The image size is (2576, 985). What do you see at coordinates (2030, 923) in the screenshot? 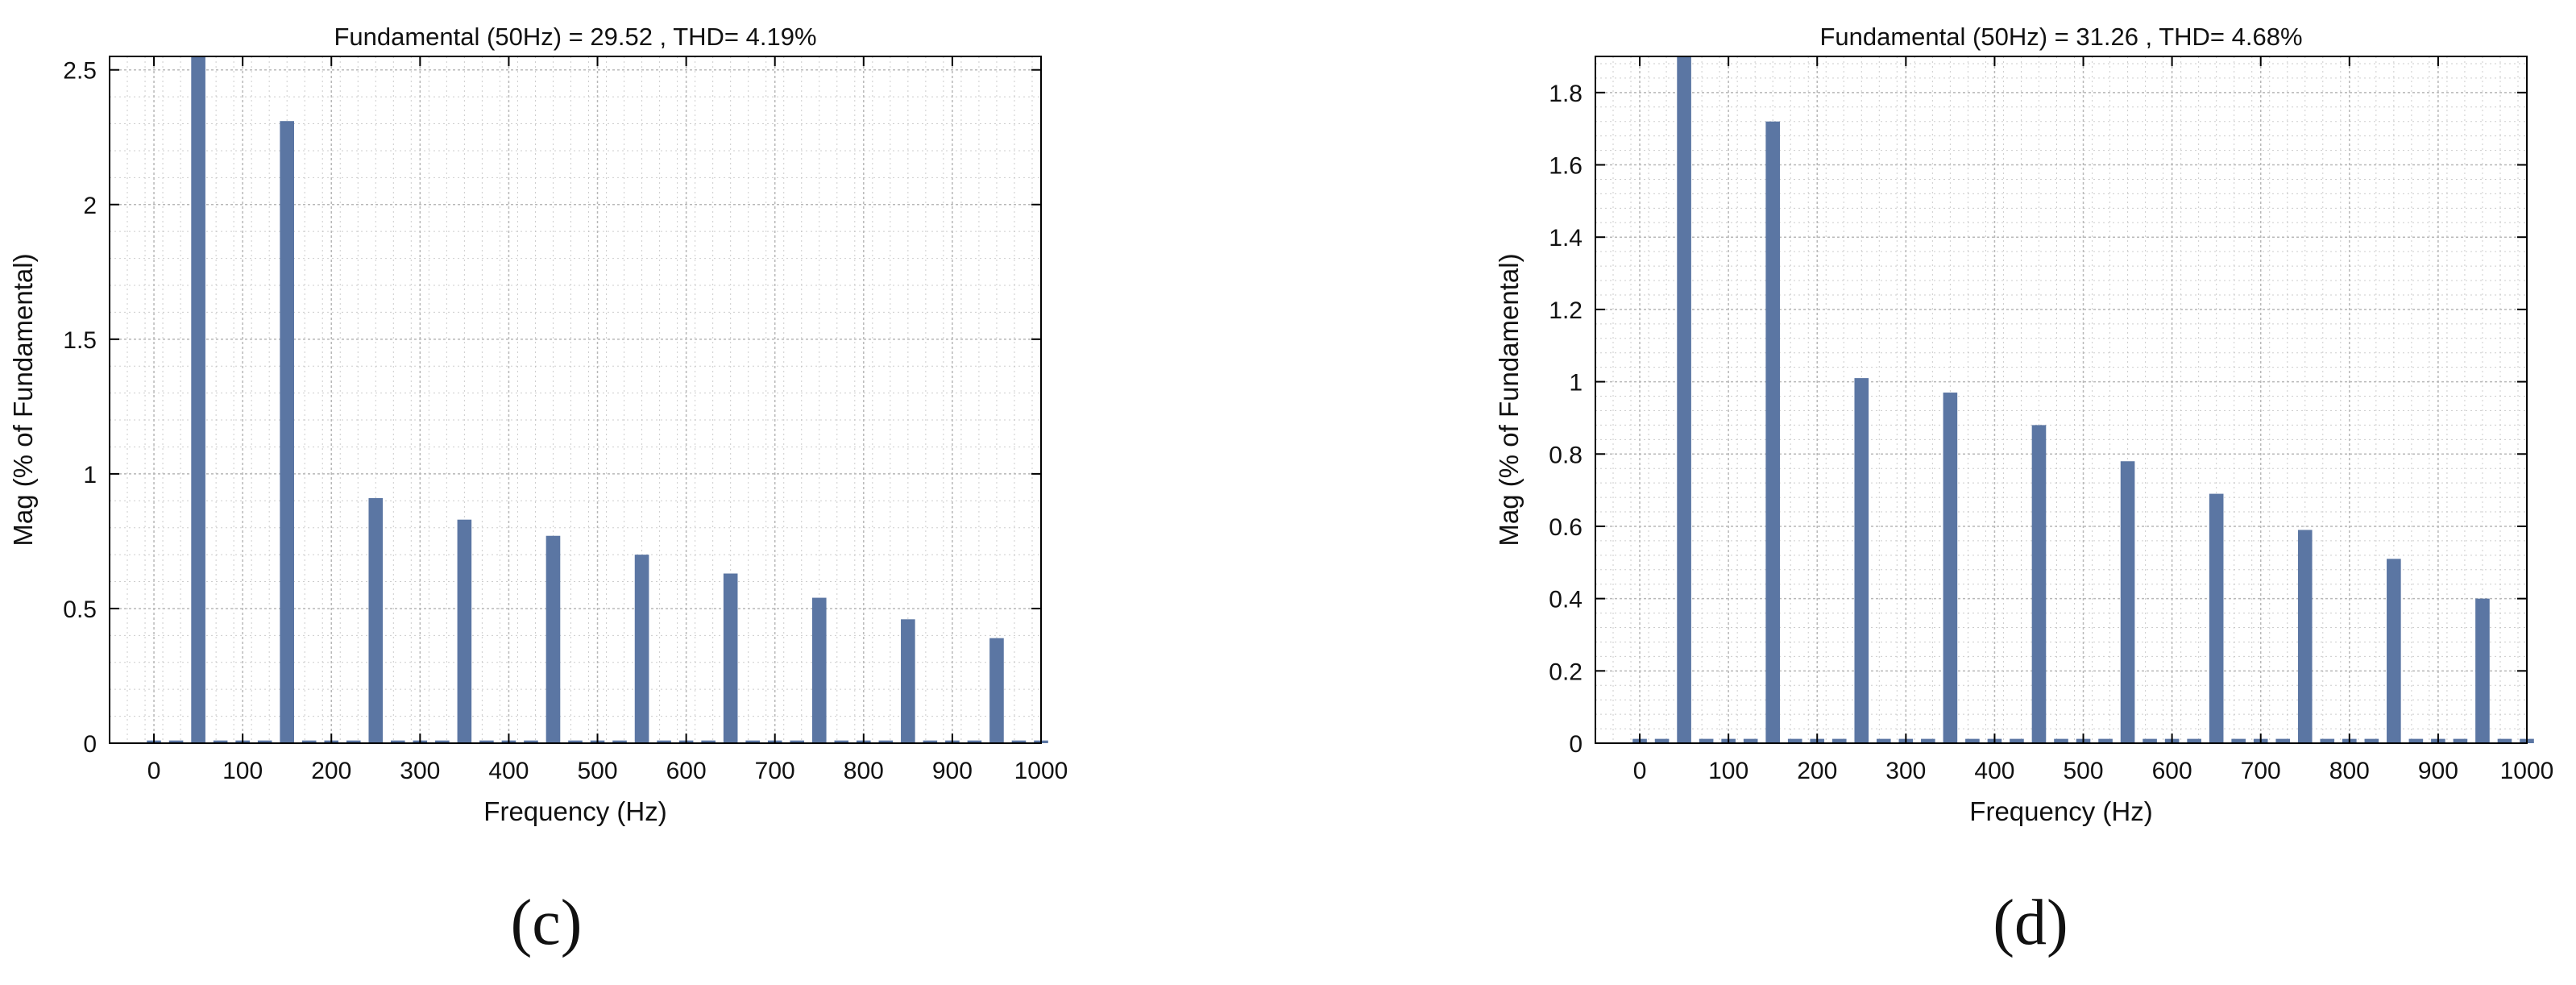
I see `panel-label-d: (d)` at bounding box center [2030, 923].